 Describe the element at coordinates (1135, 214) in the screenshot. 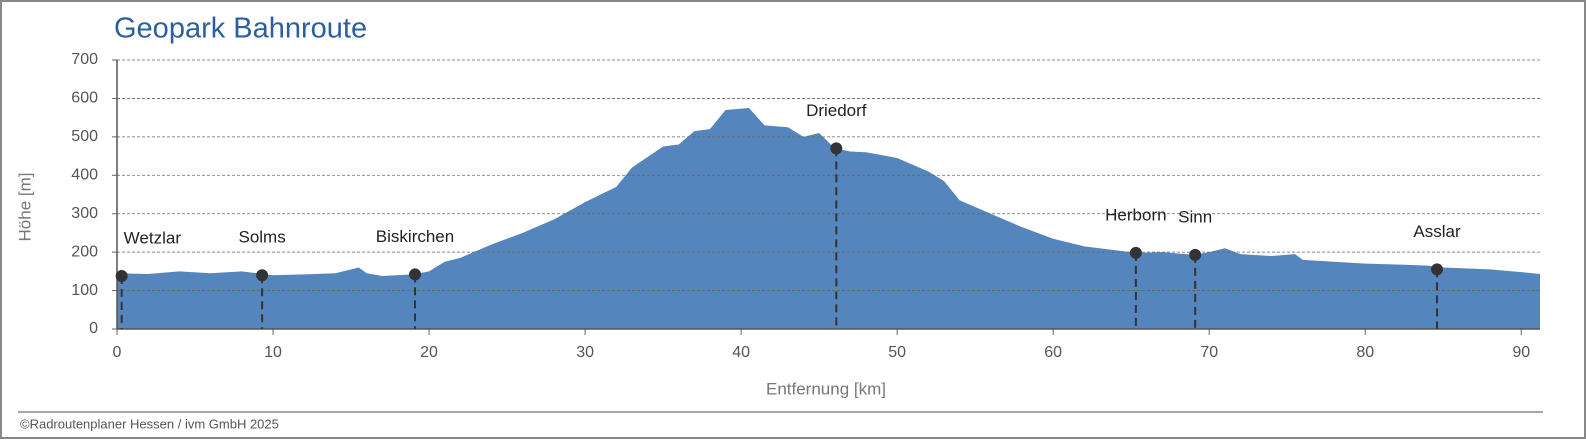

I see `town-label: Herborn` at that location.